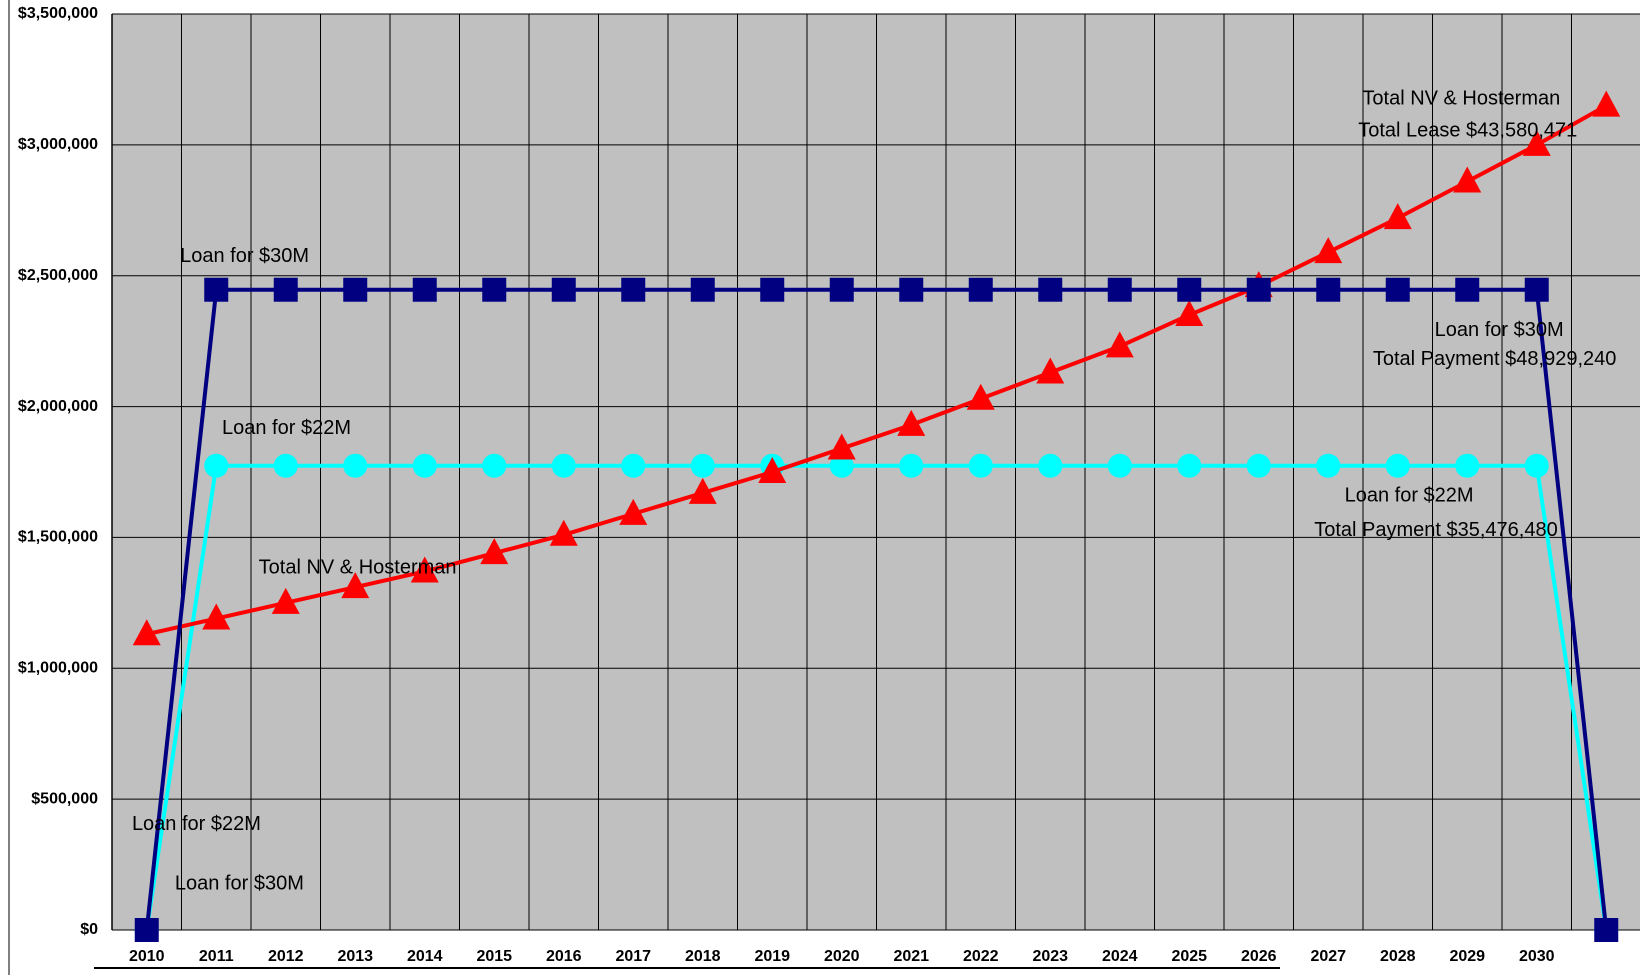 The width and height of the screenshot is (1642, 975). Describe the element at coordinates (58, 537) in the screenshot. I see `y-tick-label: $1,500,000` at that location.